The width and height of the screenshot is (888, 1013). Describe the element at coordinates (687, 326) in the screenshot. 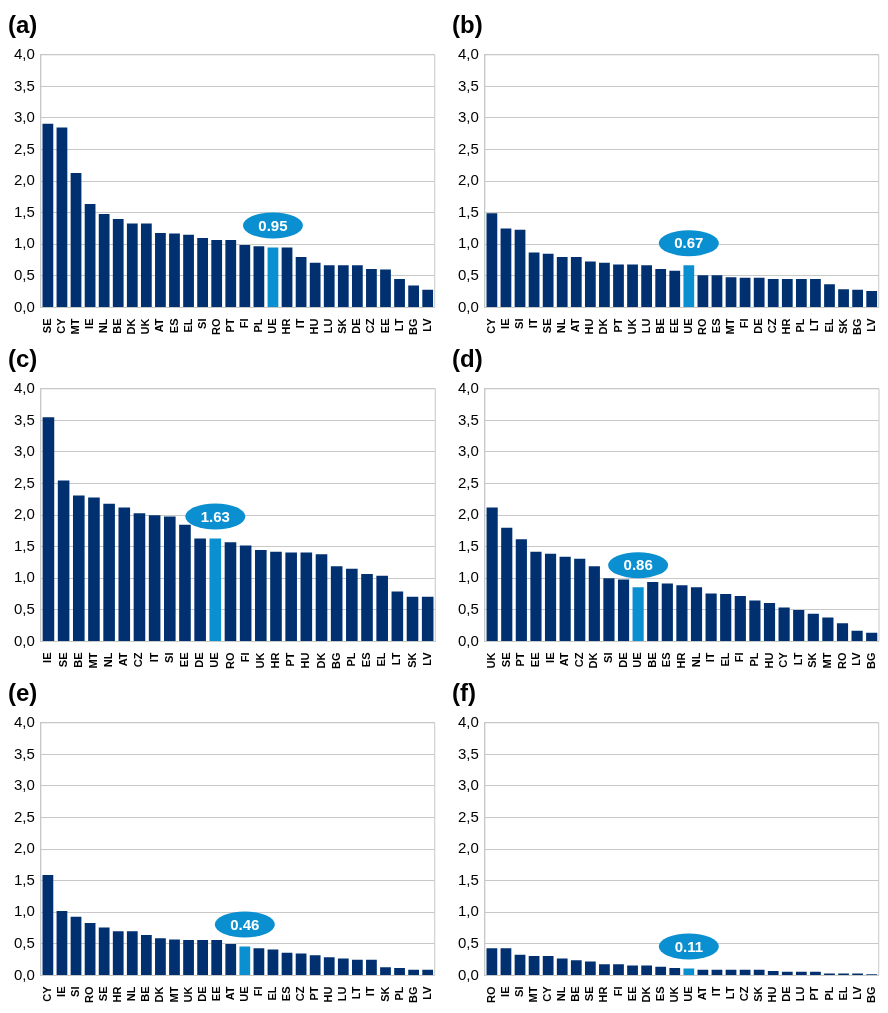

I see `x-tick-label: UE` at that location.